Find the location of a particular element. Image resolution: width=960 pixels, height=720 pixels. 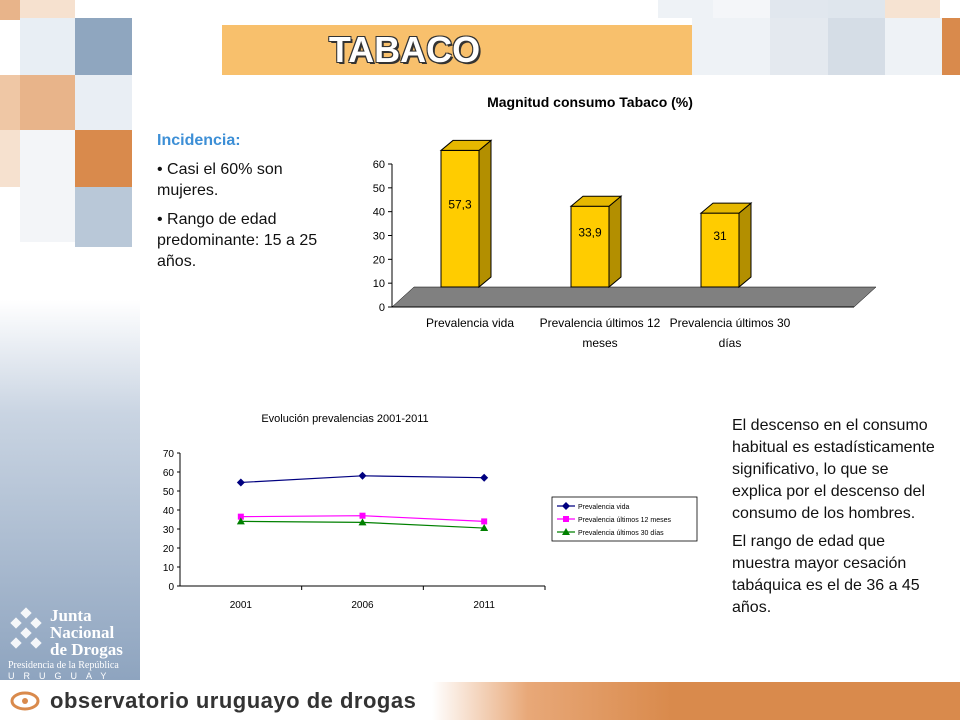

jnd-name-line: de Drogas is located at coordinates (86, 649).